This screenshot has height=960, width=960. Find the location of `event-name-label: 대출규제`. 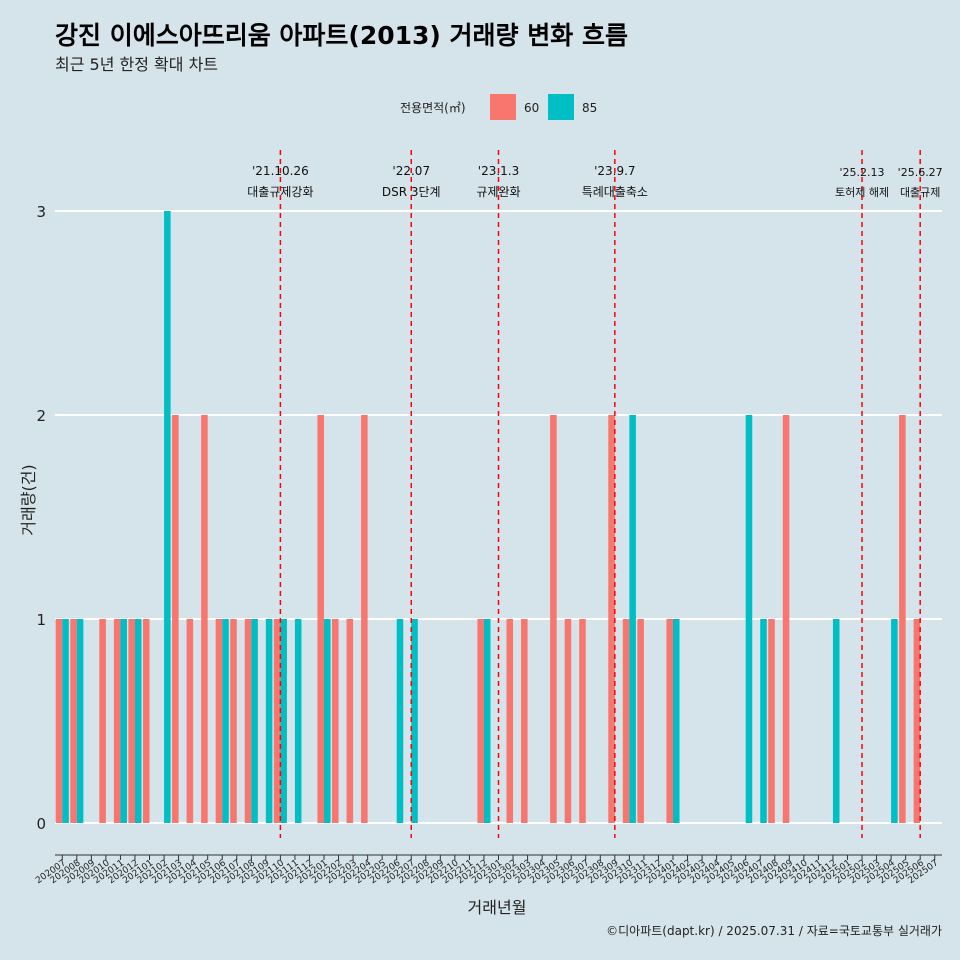

event-name-label: 대출규제 is located at coordinates (920, 192).